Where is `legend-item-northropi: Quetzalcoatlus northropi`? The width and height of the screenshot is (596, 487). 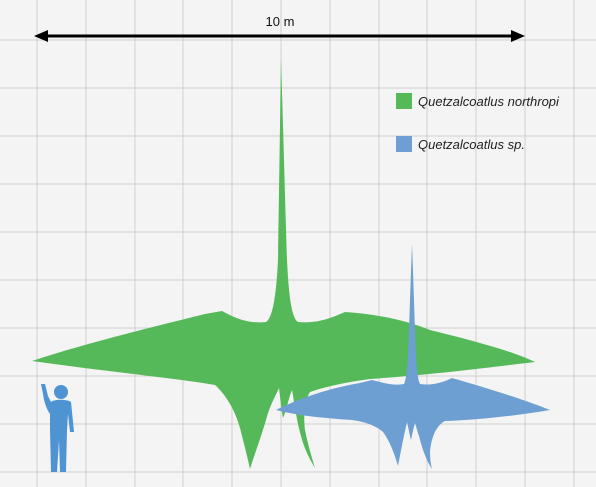 legend-item-northropi: Quetzalcoatlus northropi is located at coordinates (477, 101).